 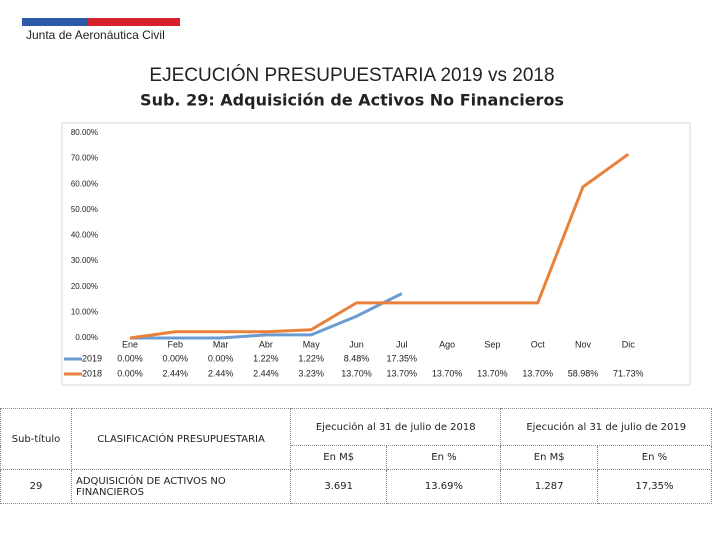 I want to click on cell: 29, so click(x=36, y=486).